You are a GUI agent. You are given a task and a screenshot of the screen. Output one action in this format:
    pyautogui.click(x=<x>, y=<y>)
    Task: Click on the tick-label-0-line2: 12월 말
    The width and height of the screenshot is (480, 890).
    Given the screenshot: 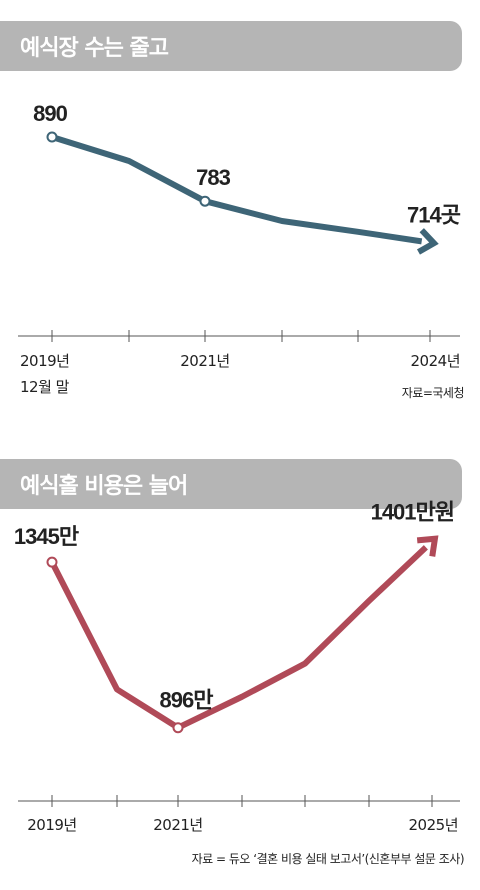 What is the action you would take?
    pyautogui.click(x=45, y=387)
    